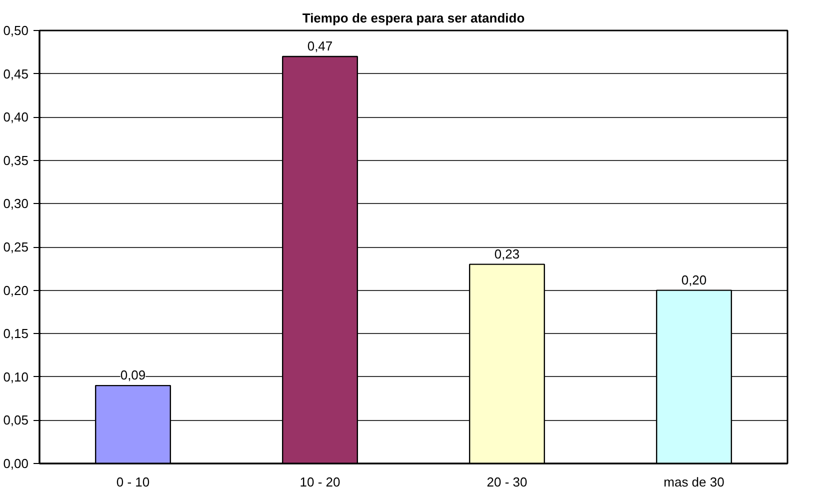 This screenshot has width=820, height=499. Describe the element at coordinates (133, 375) in the screenshot. I see `data-label: 0,09` at that location.